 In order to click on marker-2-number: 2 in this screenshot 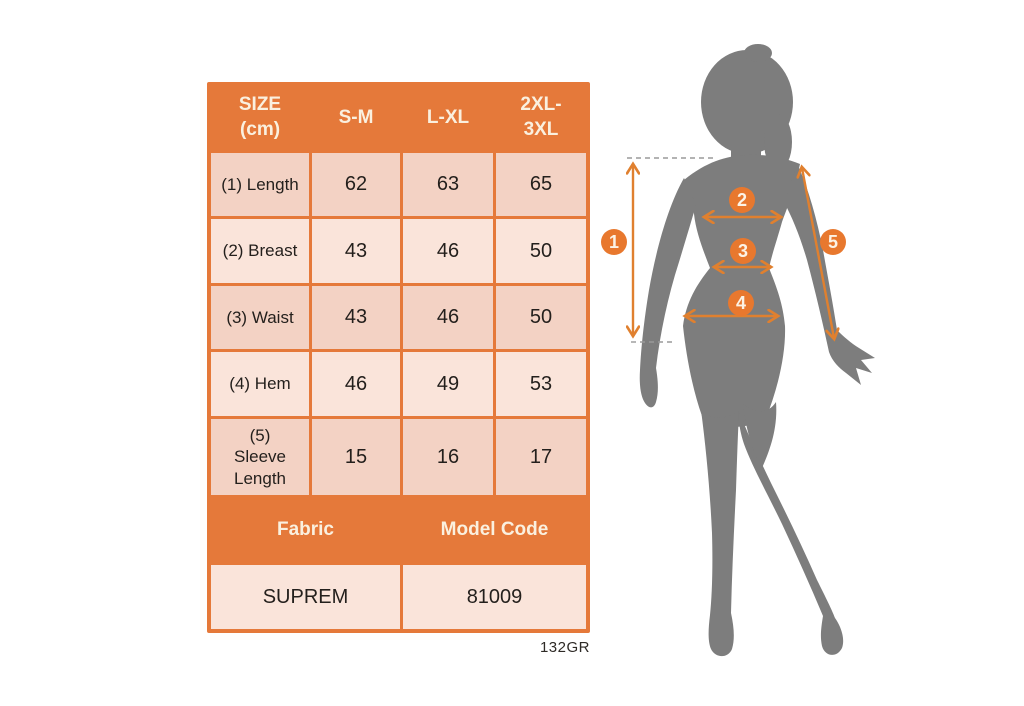, I will do `click(742, 200)`.